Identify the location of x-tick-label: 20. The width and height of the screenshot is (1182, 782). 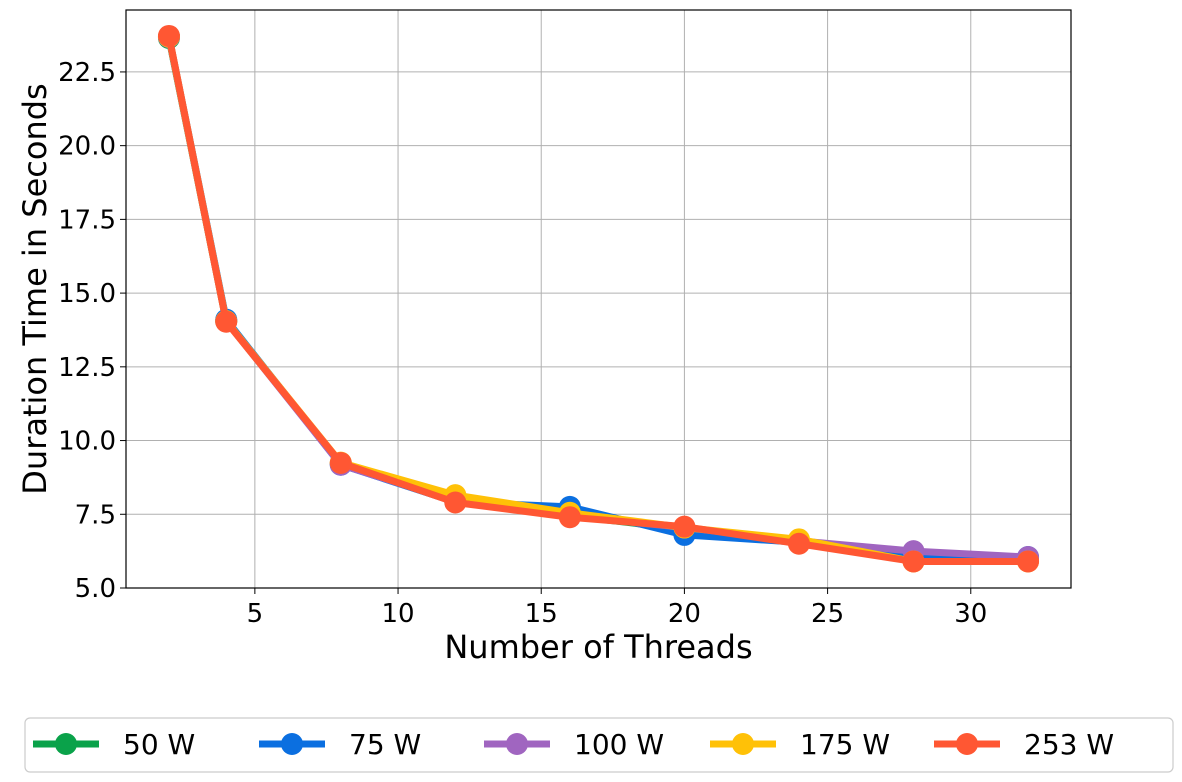
(684, 614).